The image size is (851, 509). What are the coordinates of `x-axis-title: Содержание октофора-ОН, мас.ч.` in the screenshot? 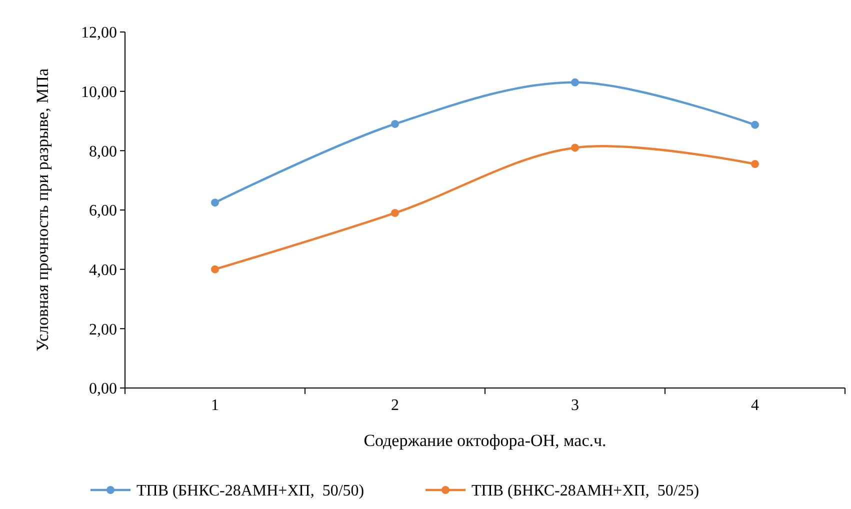 It's located at (485, 440).